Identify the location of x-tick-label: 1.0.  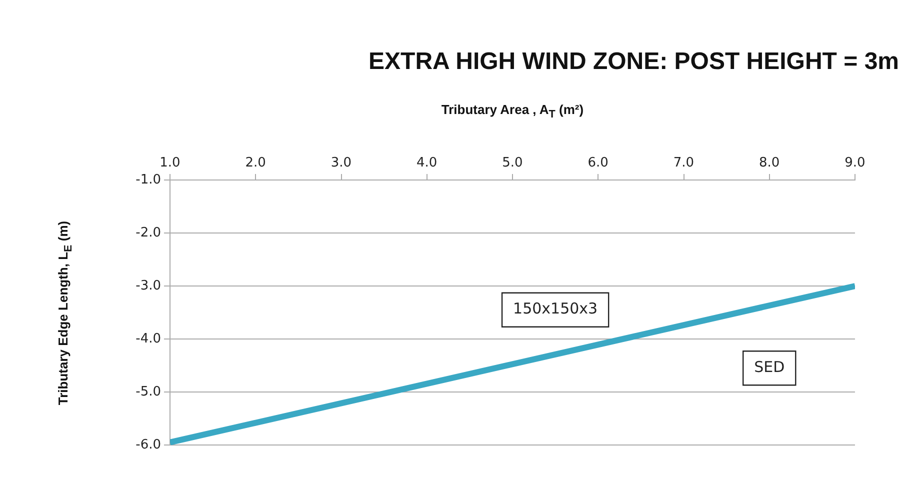
(170, 163).